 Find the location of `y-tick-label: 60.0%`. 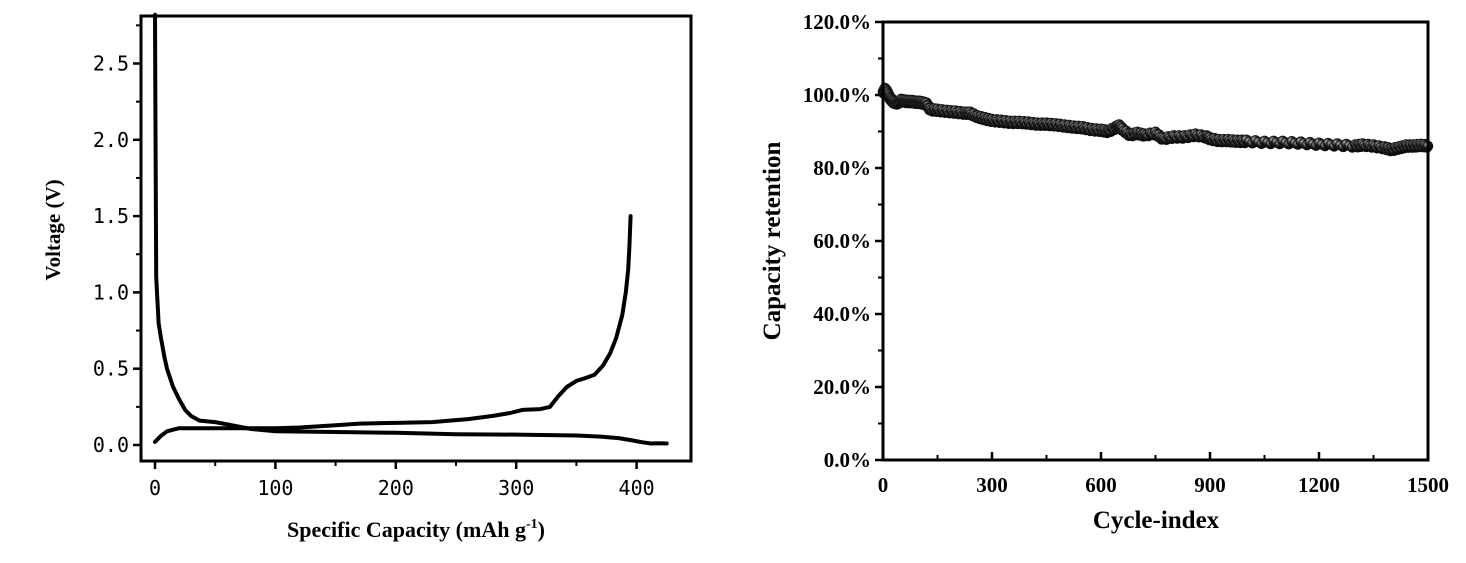

y-tick-label: 60.0% is located at coordinates (842, 241).